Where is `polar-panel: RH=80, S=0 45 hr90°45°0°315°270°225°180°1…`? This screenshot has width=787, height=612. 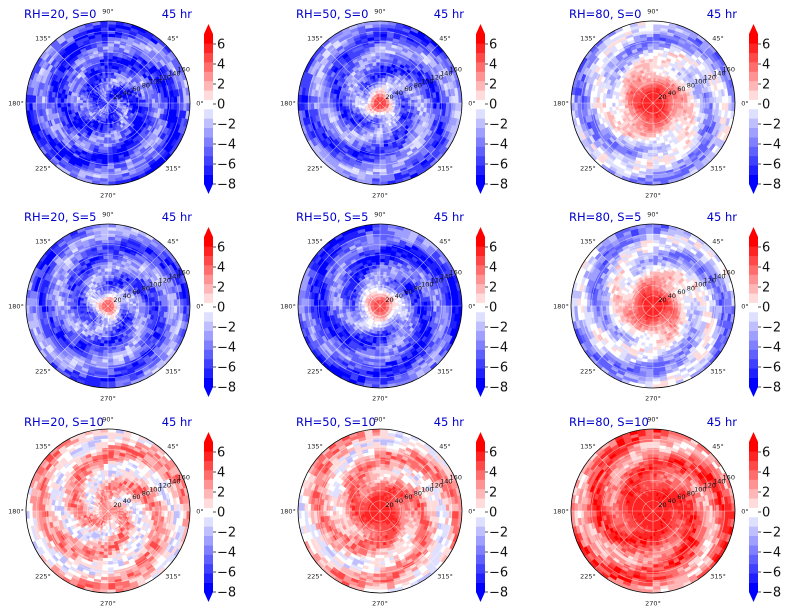 polar-panel: RH=80, S=0 45 hr90°45°0°315°270°225°180°1… is located at coordinates (667, 103).